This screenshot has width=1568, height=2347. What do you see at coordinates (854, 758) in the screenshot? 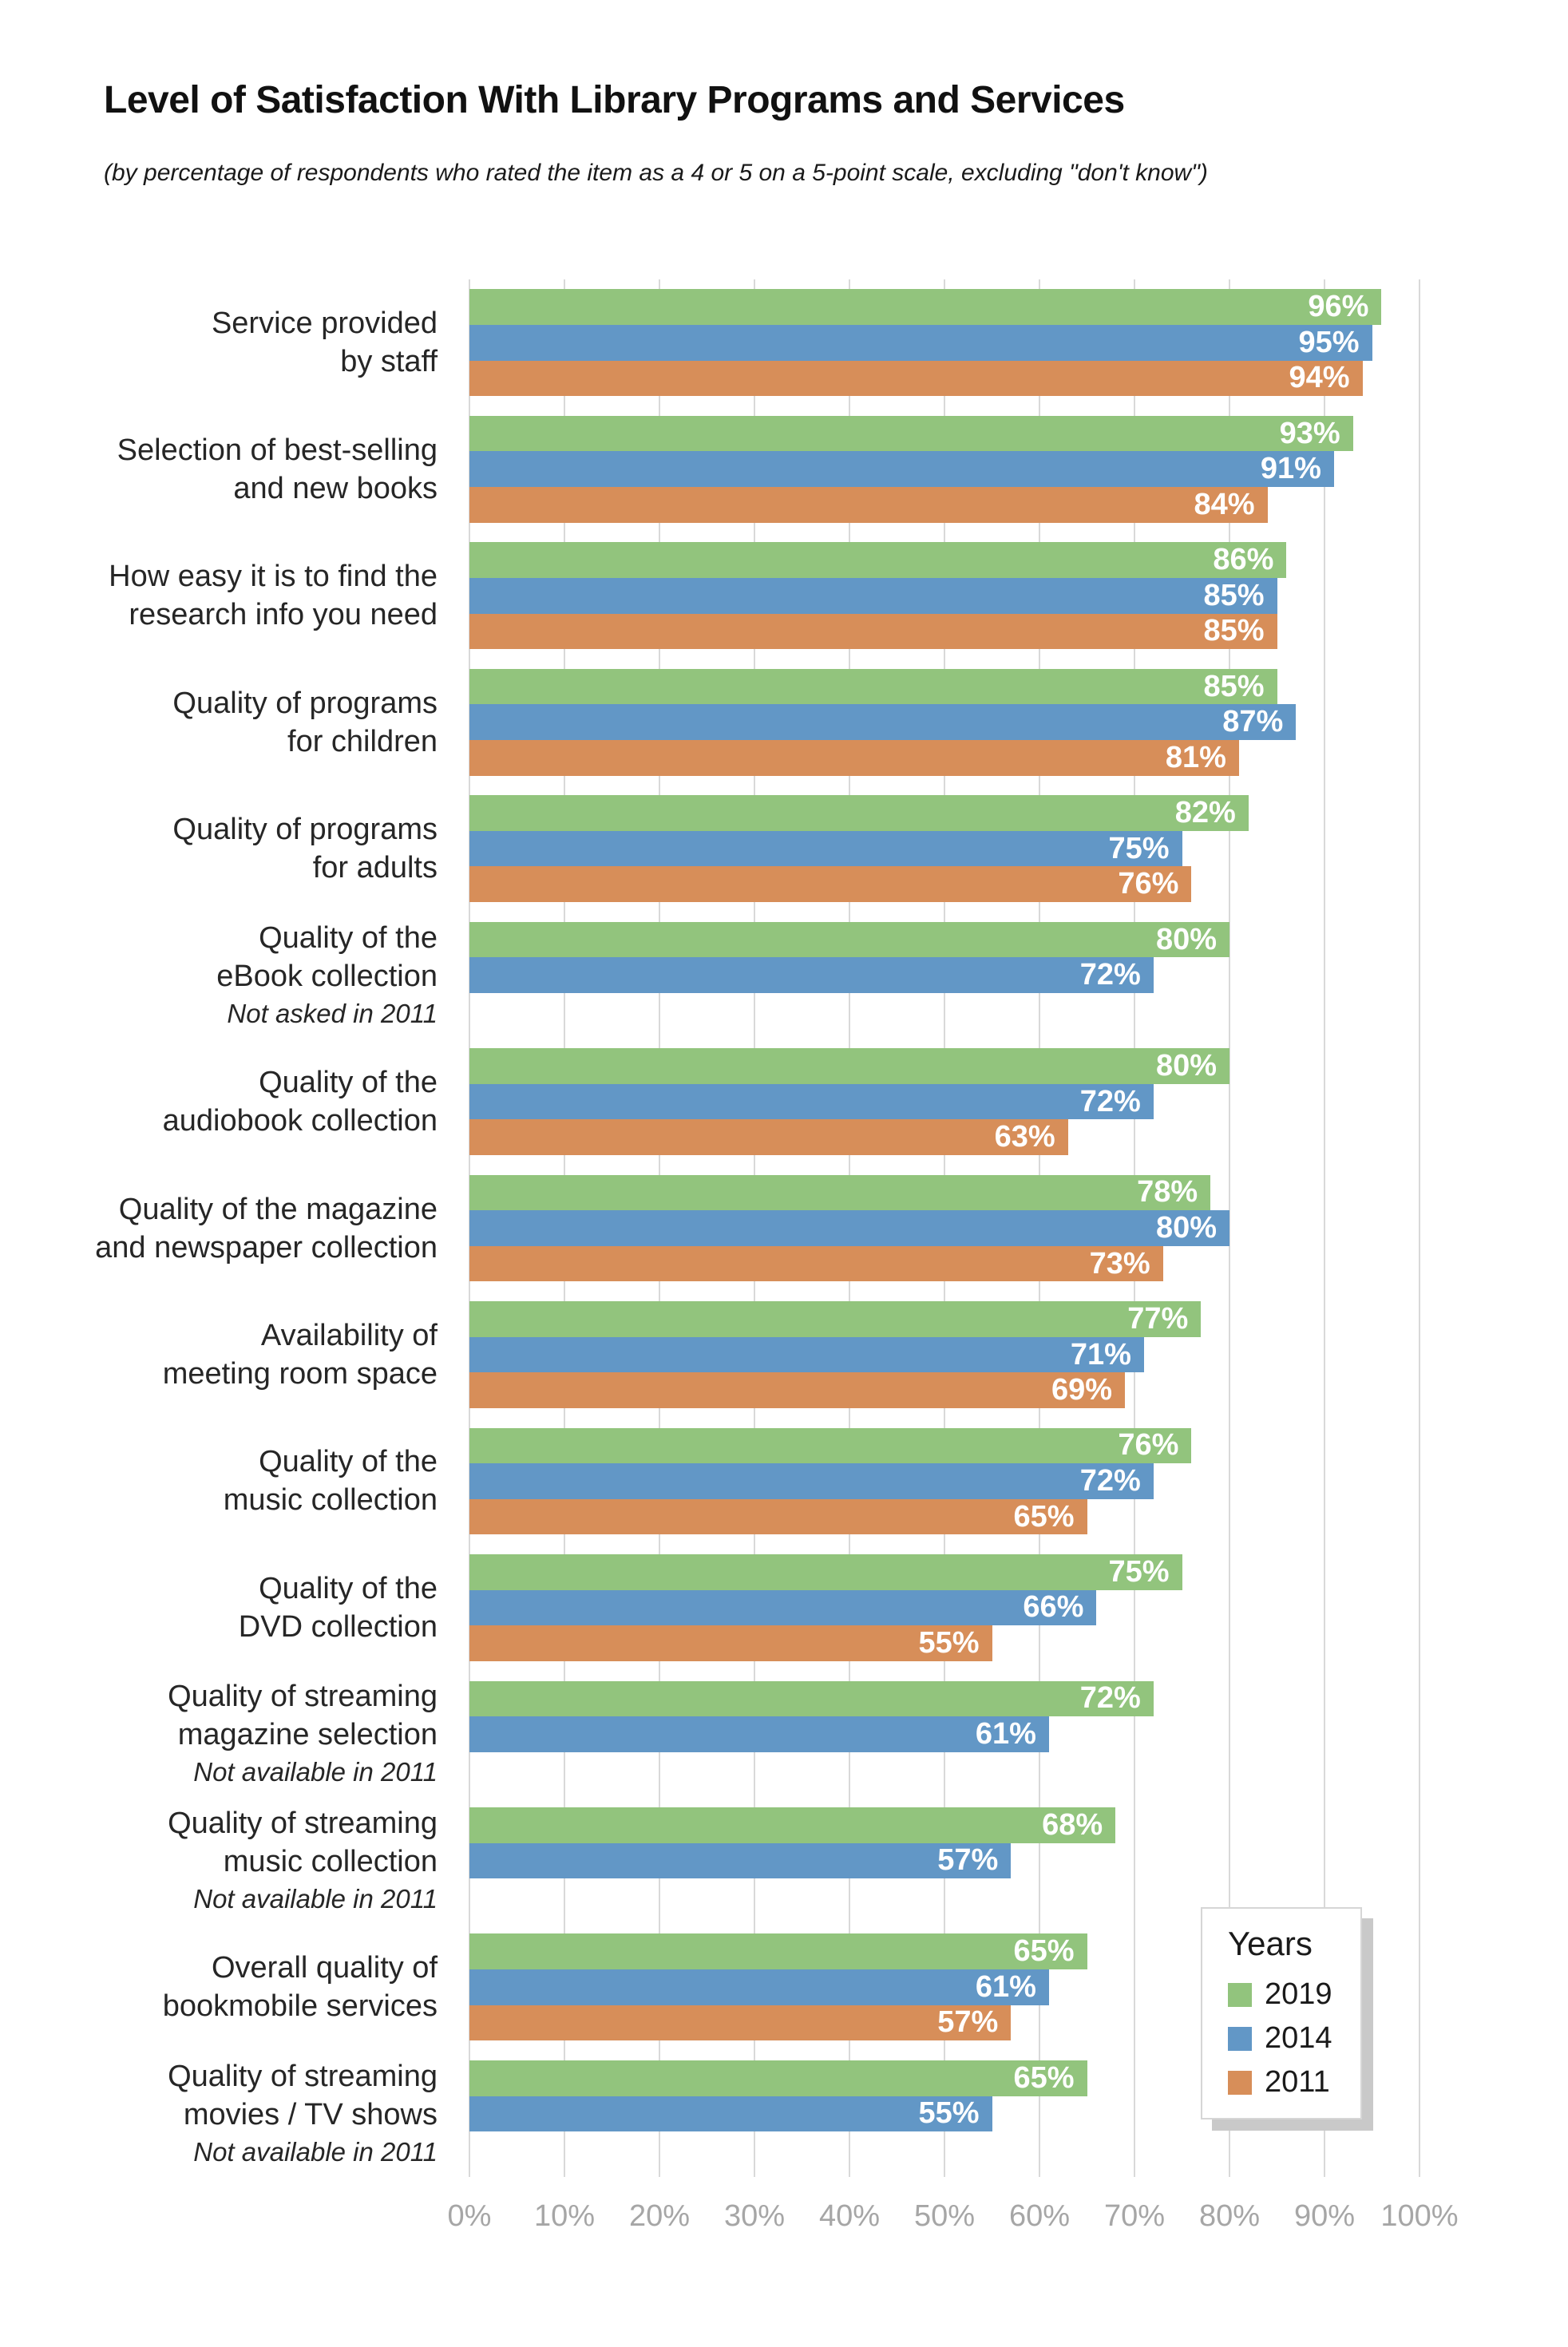
I see `bar-2011: 81%` at bounding box center [854, 758].